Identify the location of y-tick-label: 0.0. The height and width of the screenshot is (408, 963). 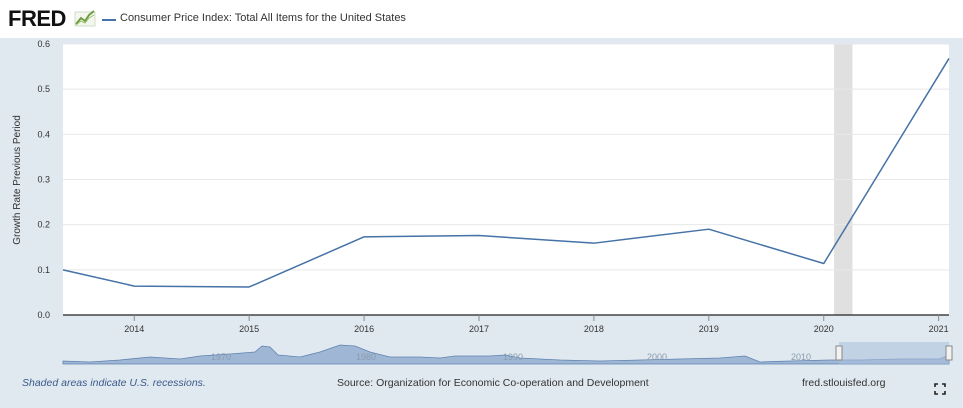
(43, 315).